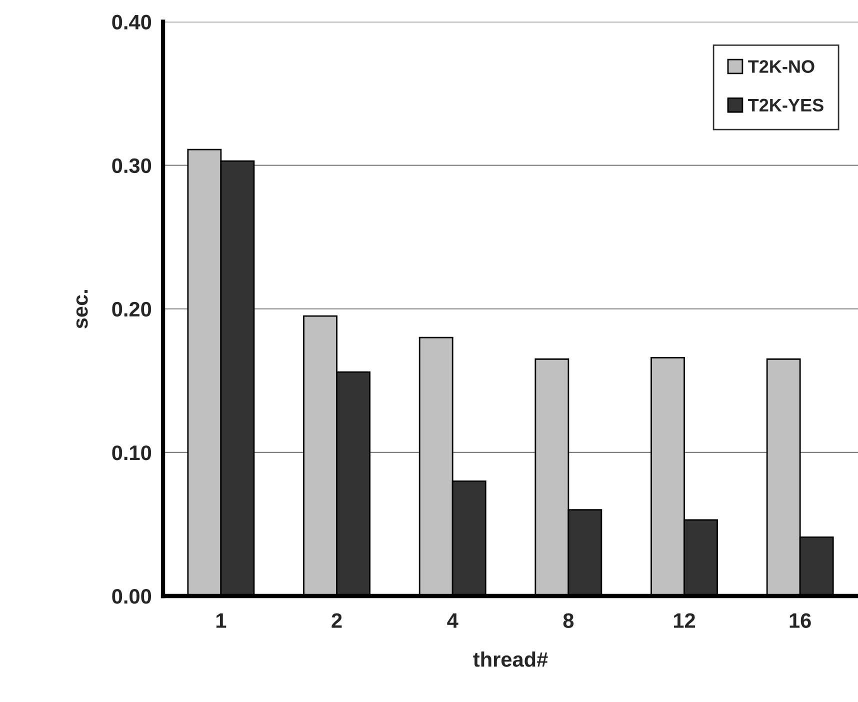 The height and width of the screenshot is (702, 858). What do you see at coordinates (510, 659) in the screenshot?
I see `x-axis-title: thread#` at bounding box center [510, 659].